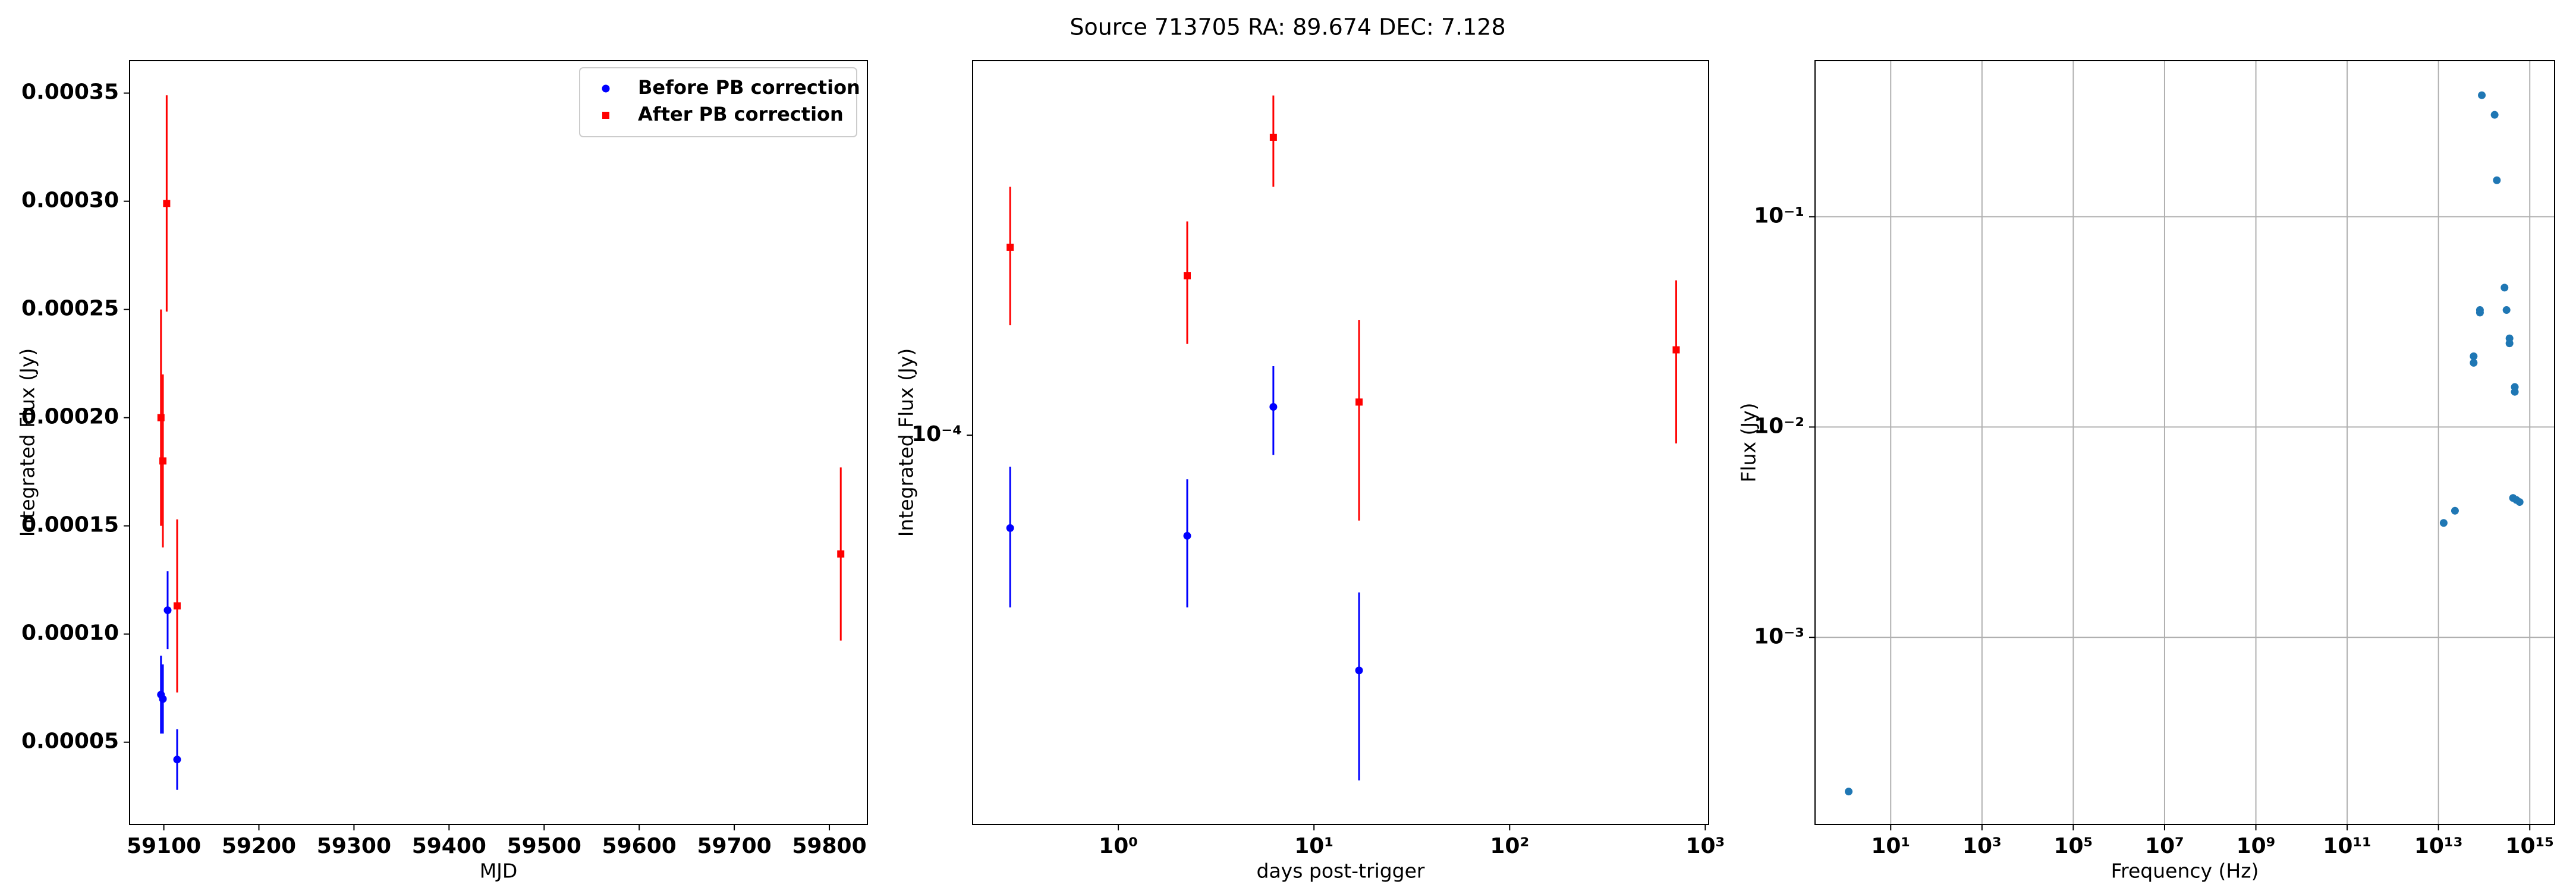 This screenshot has width=2576, height=894. I want to click on y-tick-label: 0.00030, so click(70, 200).